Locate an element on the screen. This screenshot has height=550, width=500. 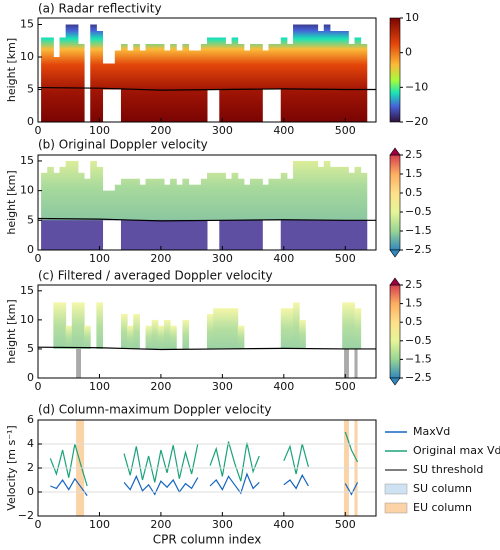
column-highlight is located at coordinates (79, 363).